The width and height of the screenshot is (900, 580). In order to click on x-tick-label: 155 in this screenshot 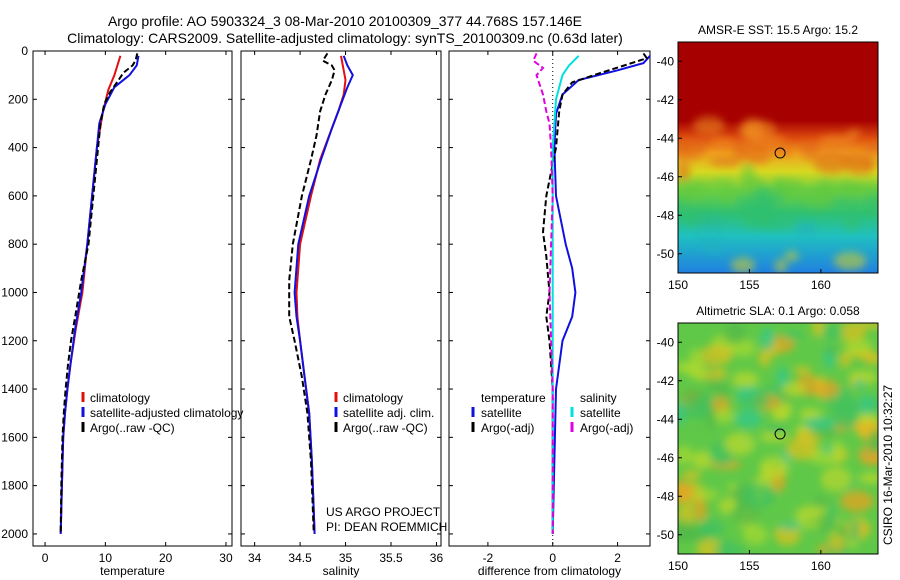, I will do `click(749, 285)`.